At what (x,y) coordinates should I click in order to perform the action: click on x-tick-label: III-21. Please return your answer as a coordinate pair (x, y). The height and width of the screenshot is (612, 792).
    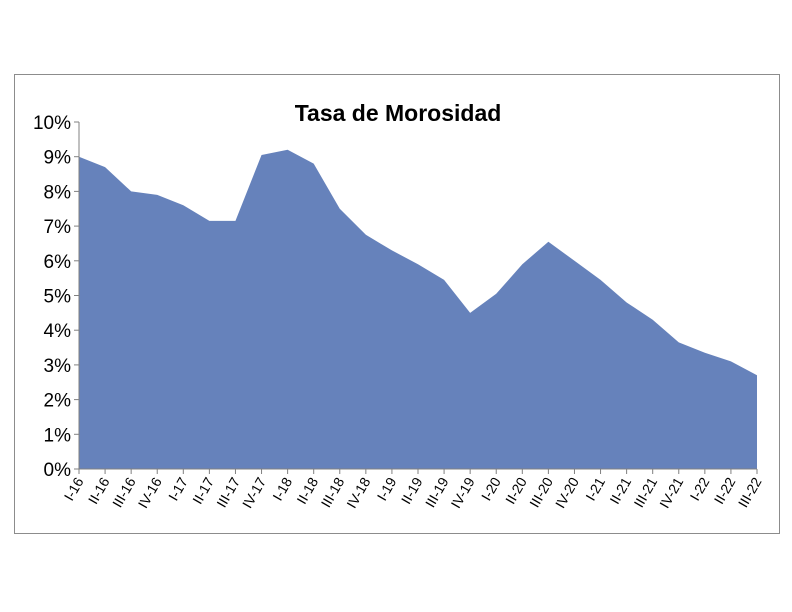
    Looking at the image, I should click on (645, 492).